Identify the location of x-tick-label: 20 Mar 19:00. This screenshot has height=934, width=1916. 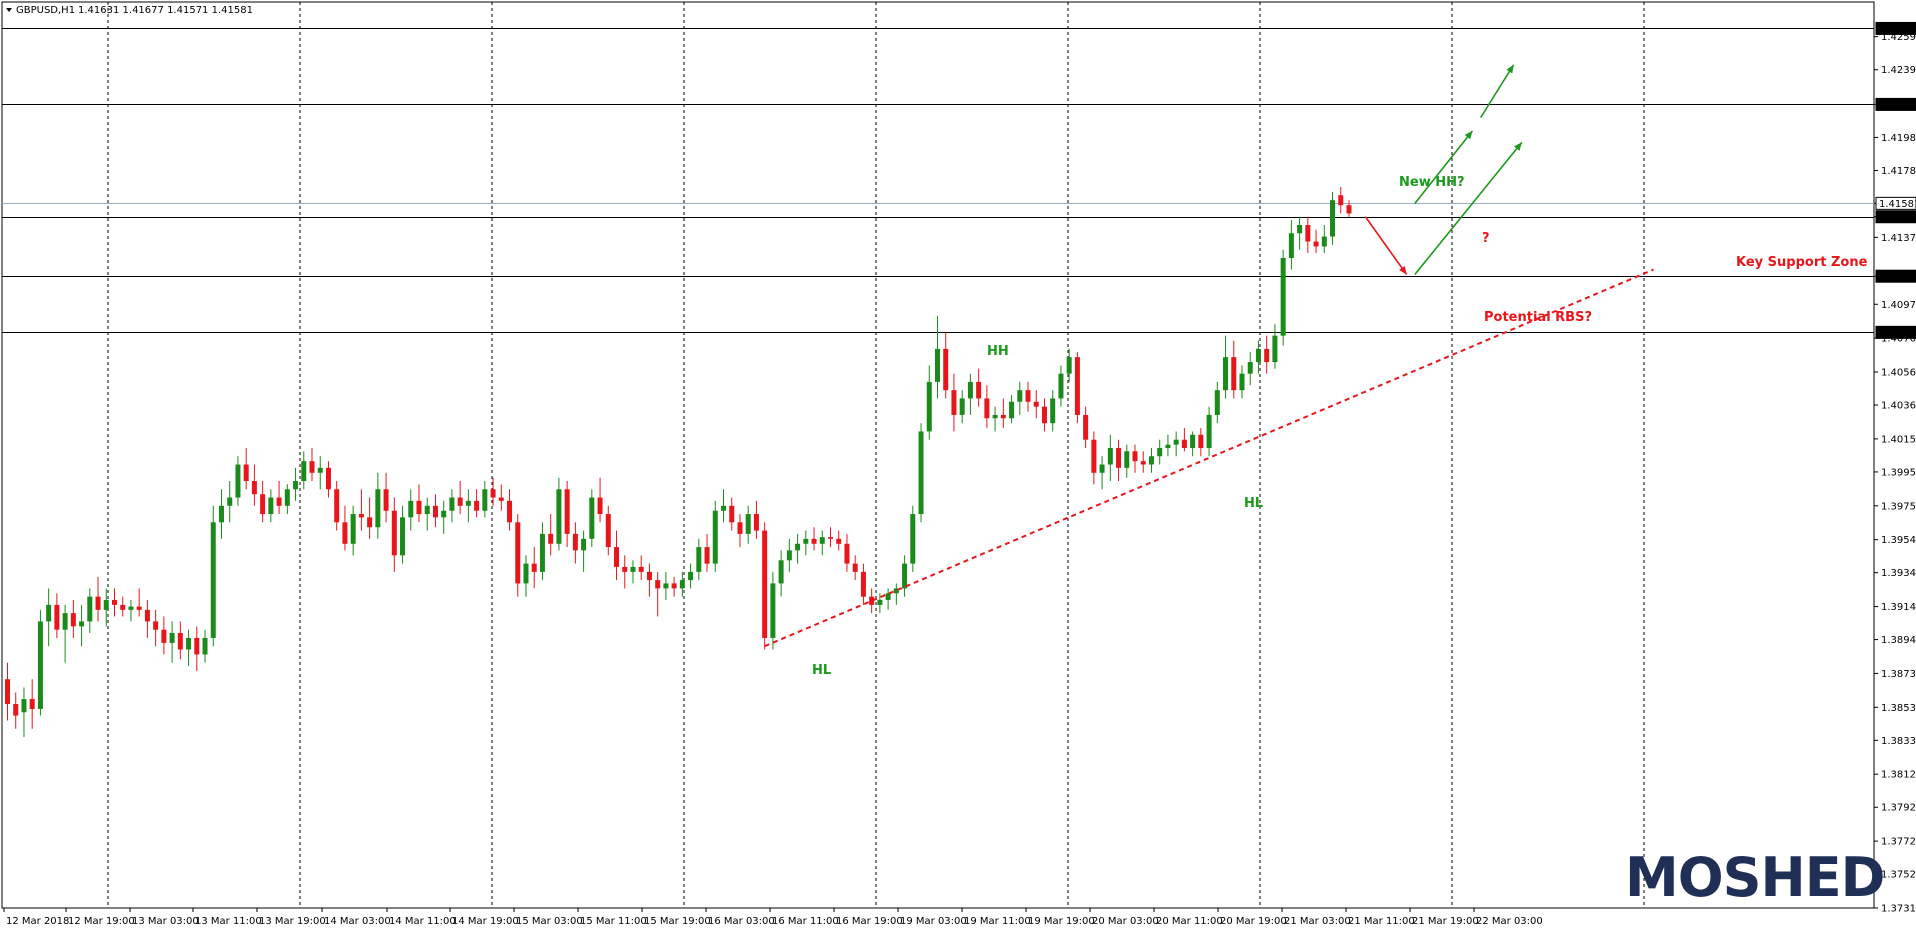
(1253, 921).